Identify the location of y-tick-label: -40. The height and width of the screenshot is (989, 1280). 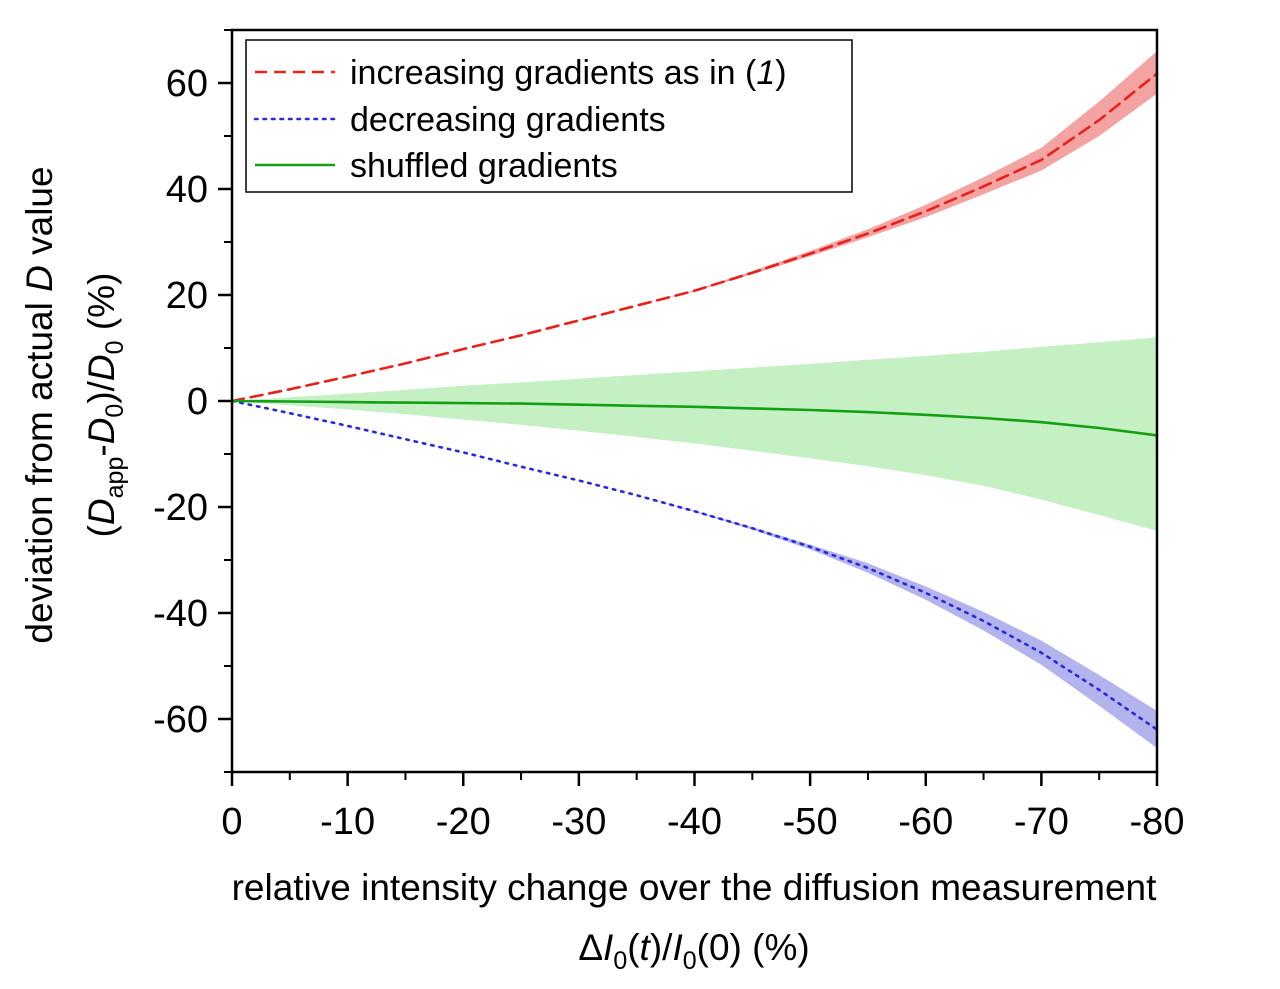
(180, 614).